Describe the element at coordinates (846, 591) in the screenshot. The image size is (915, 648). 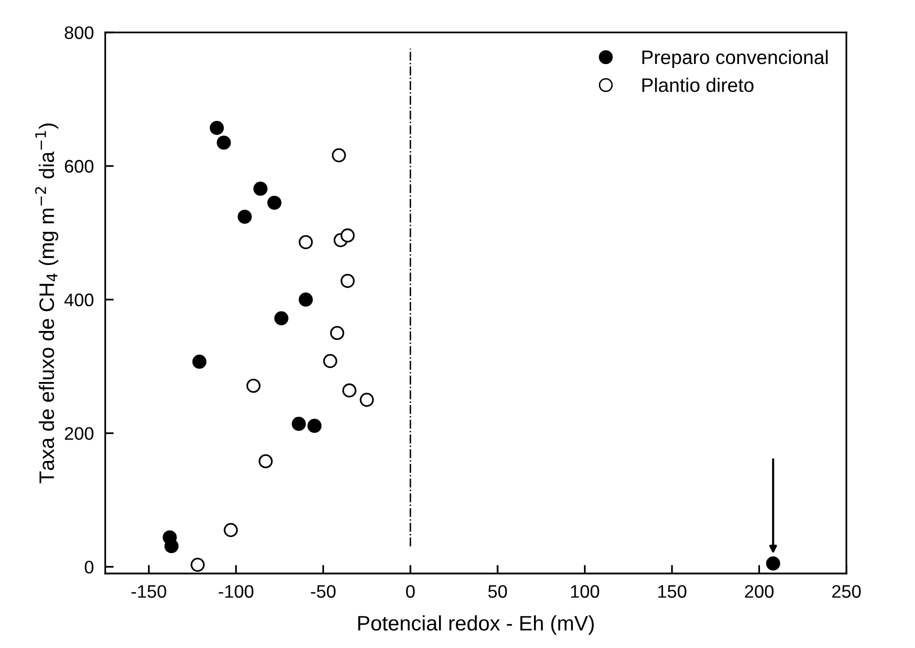
I see `x-tick-label: 250` at that location.